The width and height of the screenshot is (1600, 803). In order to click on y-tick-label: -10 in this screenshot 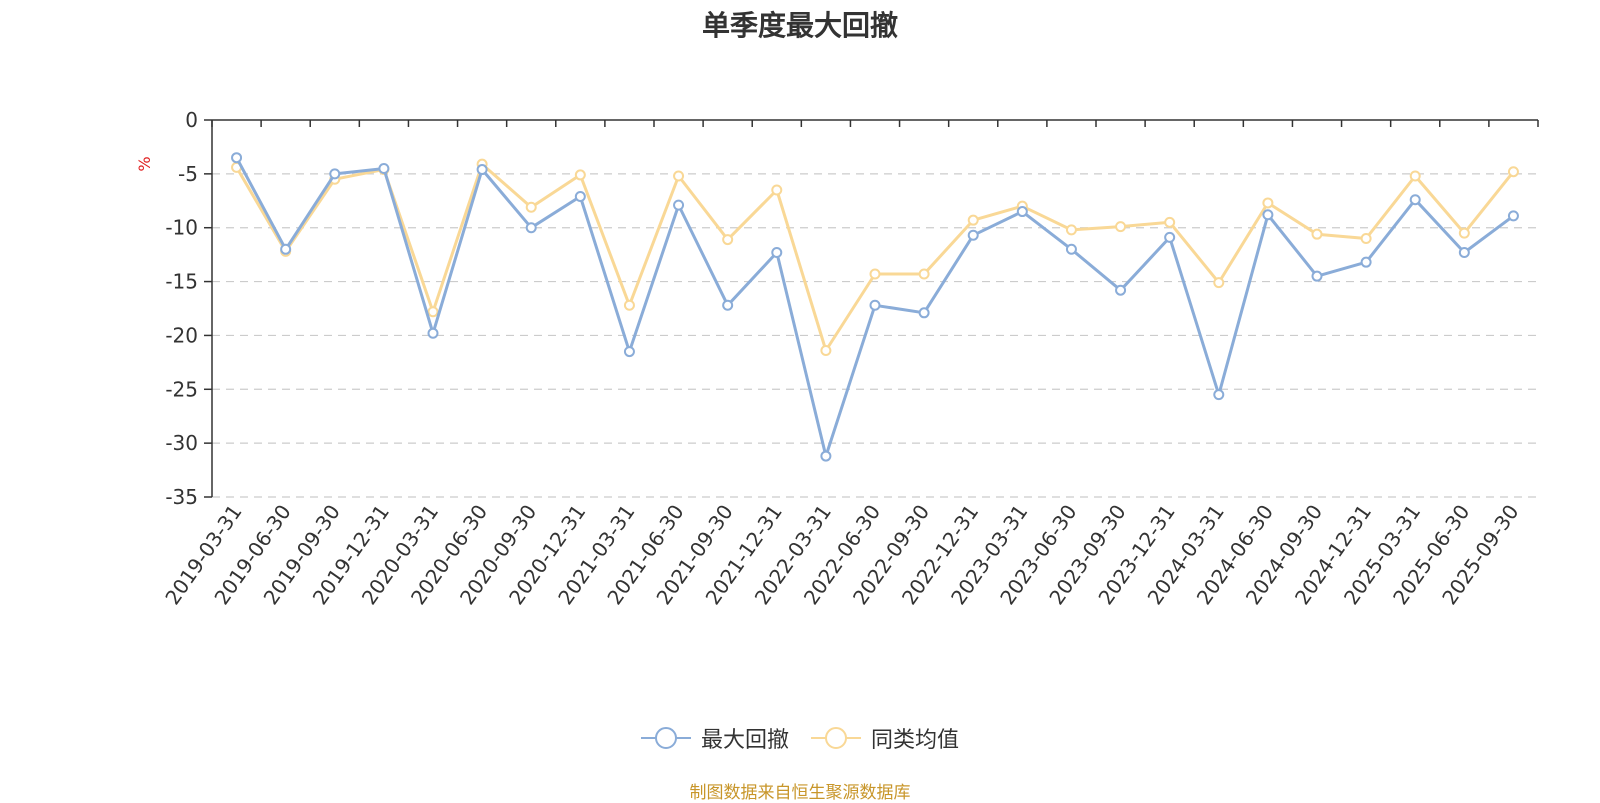, I will do `click(181, 228)`.